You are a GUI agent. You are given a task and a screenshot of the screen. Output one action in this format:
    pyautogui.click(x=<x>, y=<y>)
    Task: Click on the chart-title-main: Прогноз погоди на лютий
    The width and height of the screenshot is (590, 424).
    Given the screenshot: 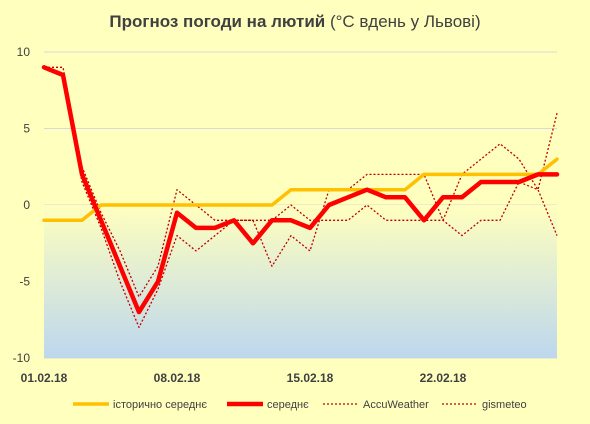 What is the action you would take?
    pyautogui.click(x=217, y=21)
    